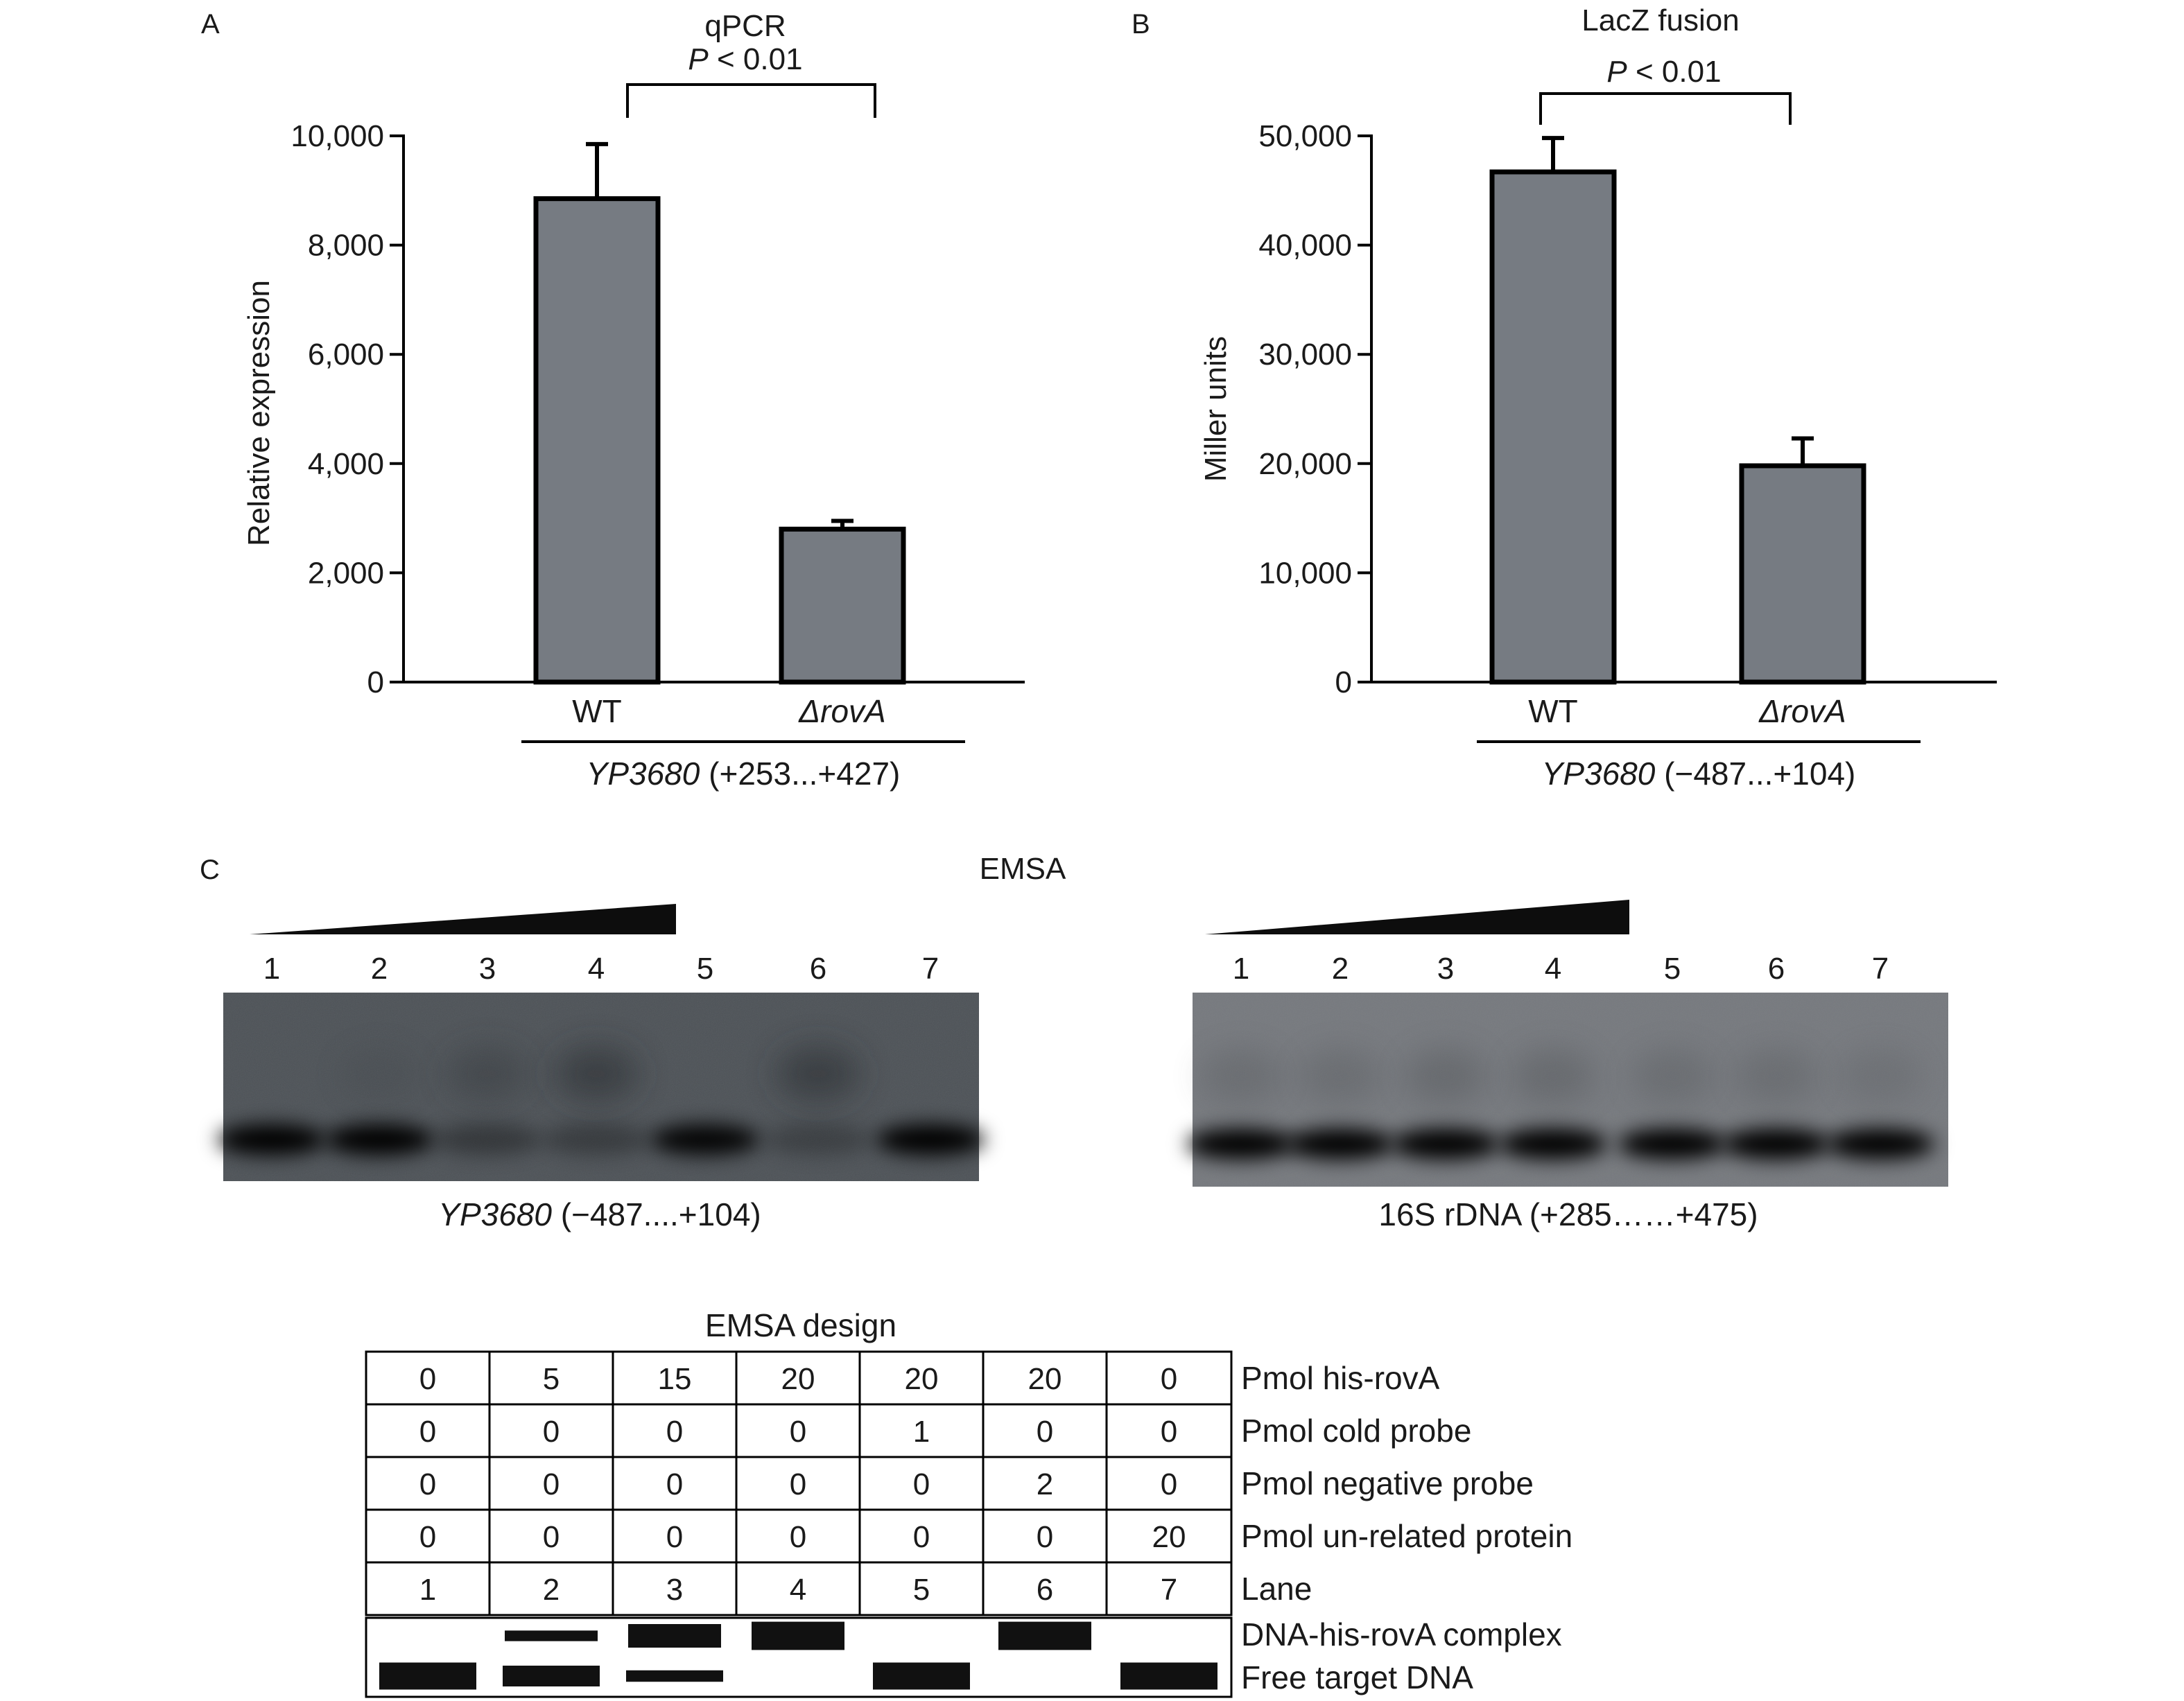  What do you see at coordinates (259, 413) in the screenshot?
I see `panel-a-y-axis-label: Relative expression` at bounding box center [259, 413].